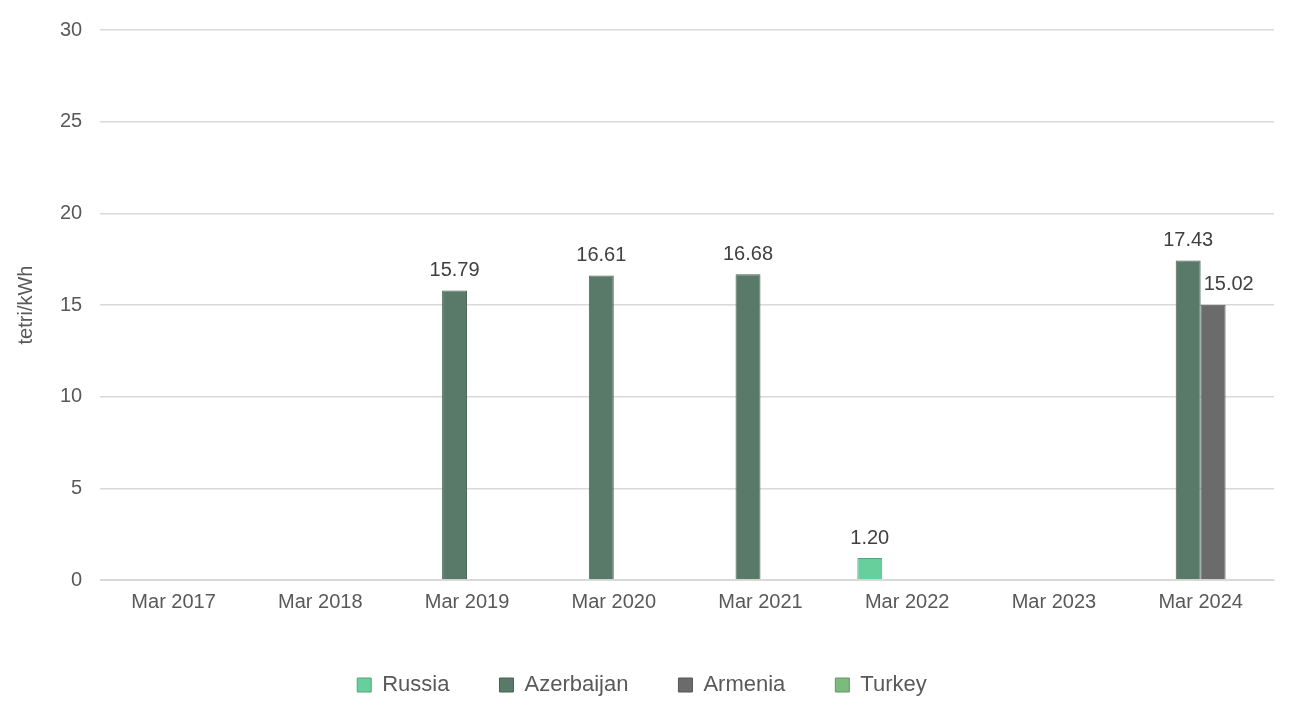  What do you see at coordinates (71, 120) in the screenshot?
I see `y-tick-label: 25` at bounding box center [71, 120].